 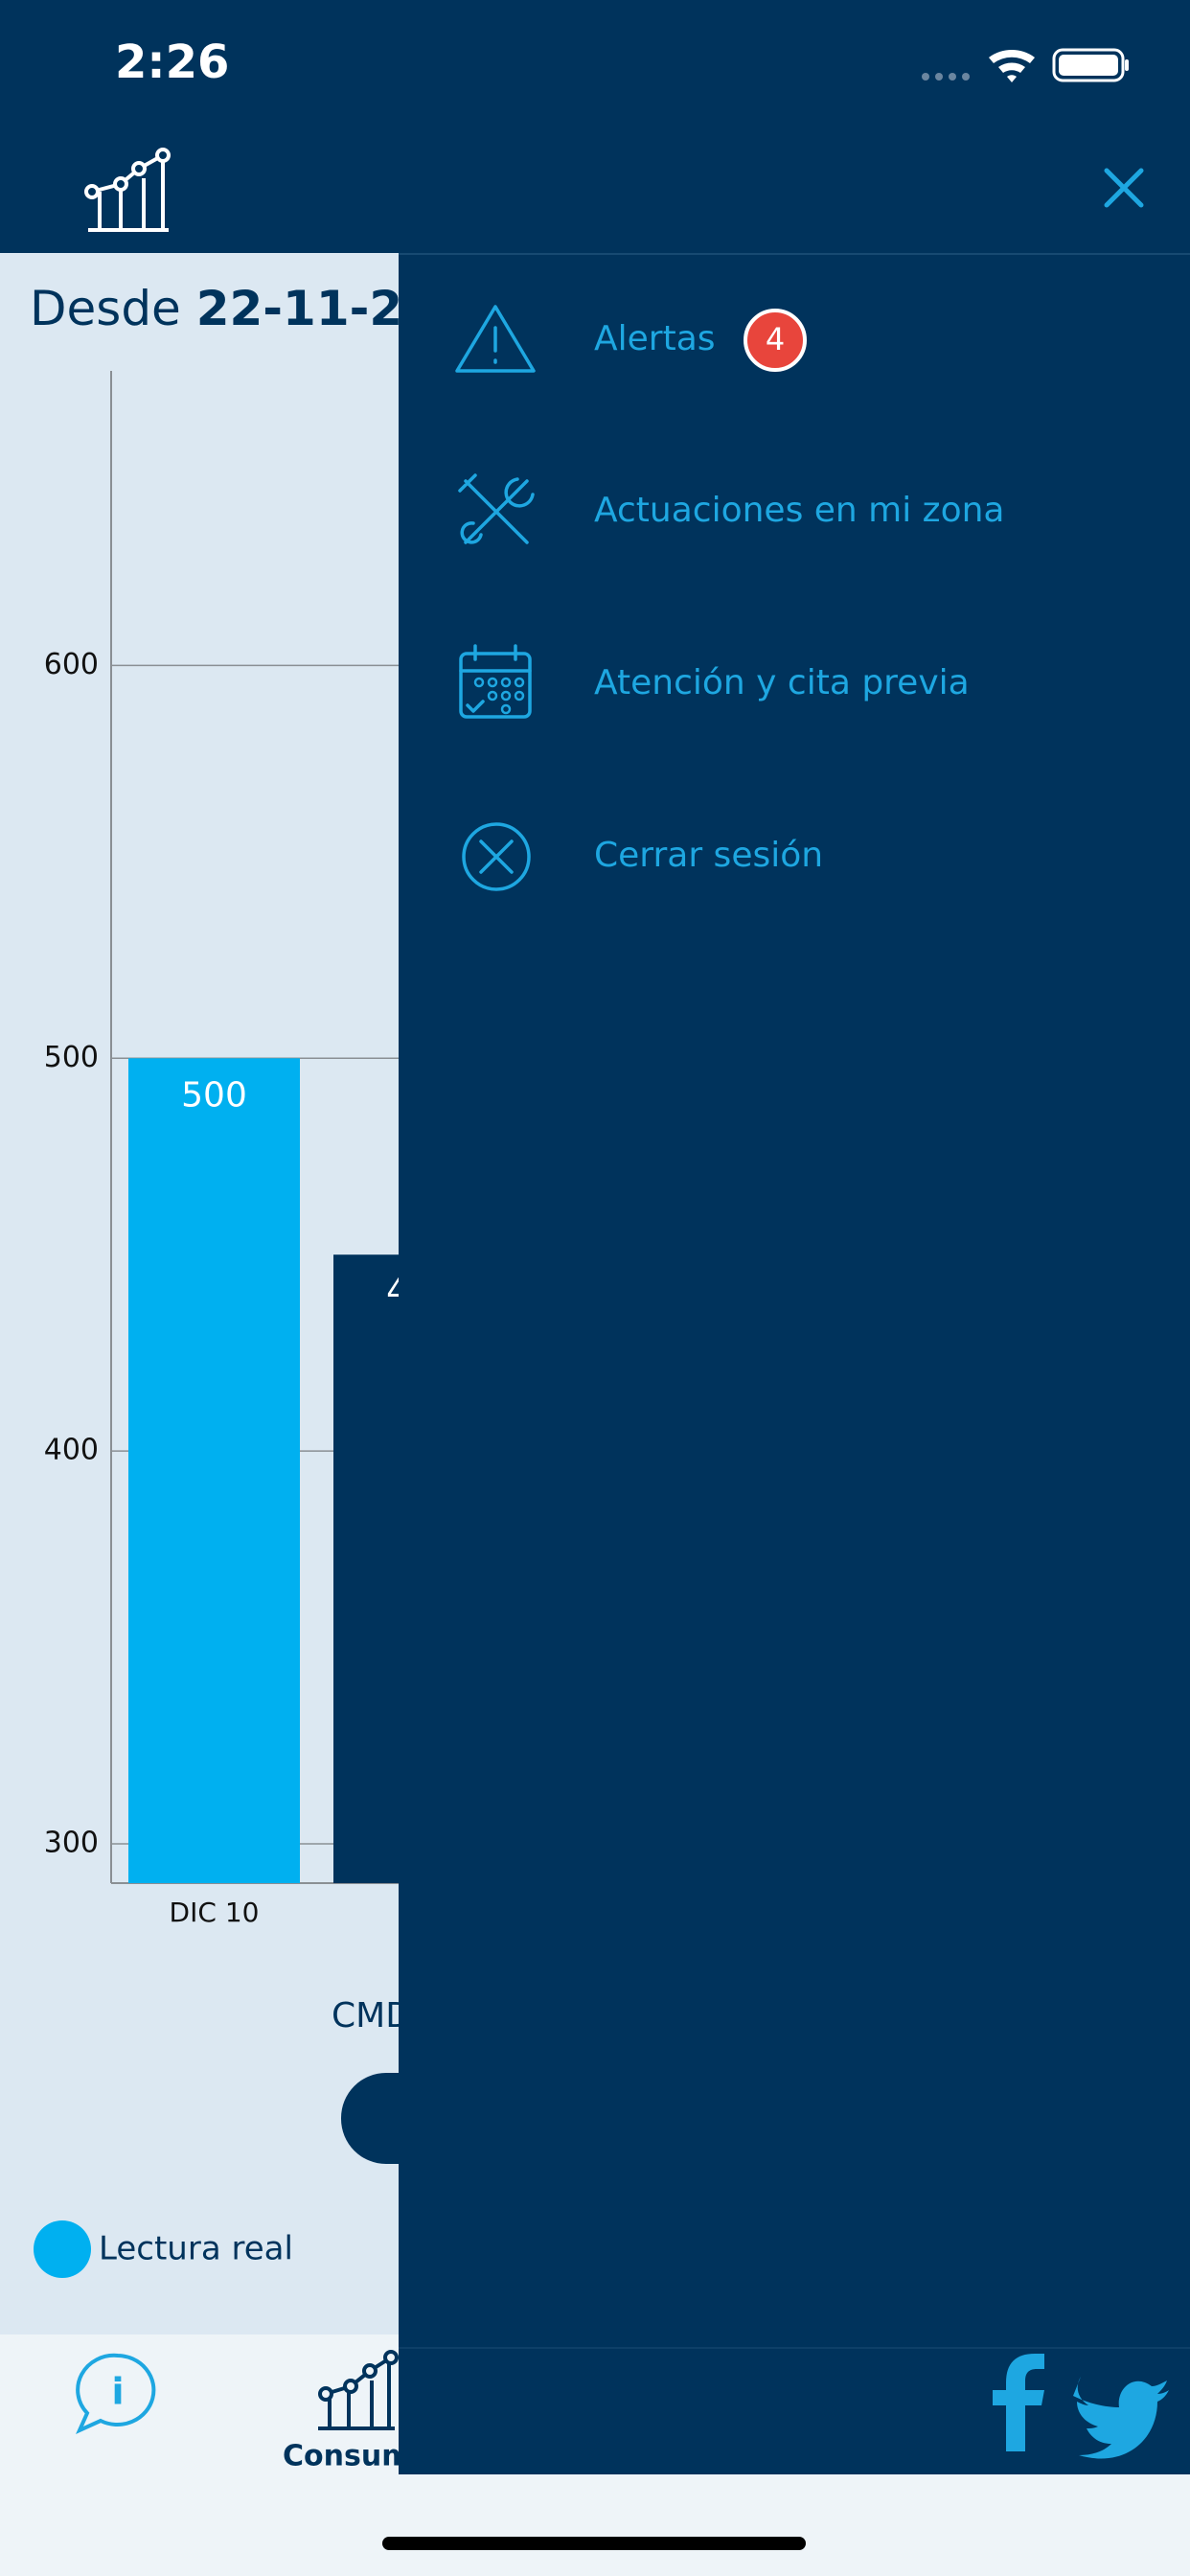 I want to click on menu-label: Alertas, so click(x=655, y=338).